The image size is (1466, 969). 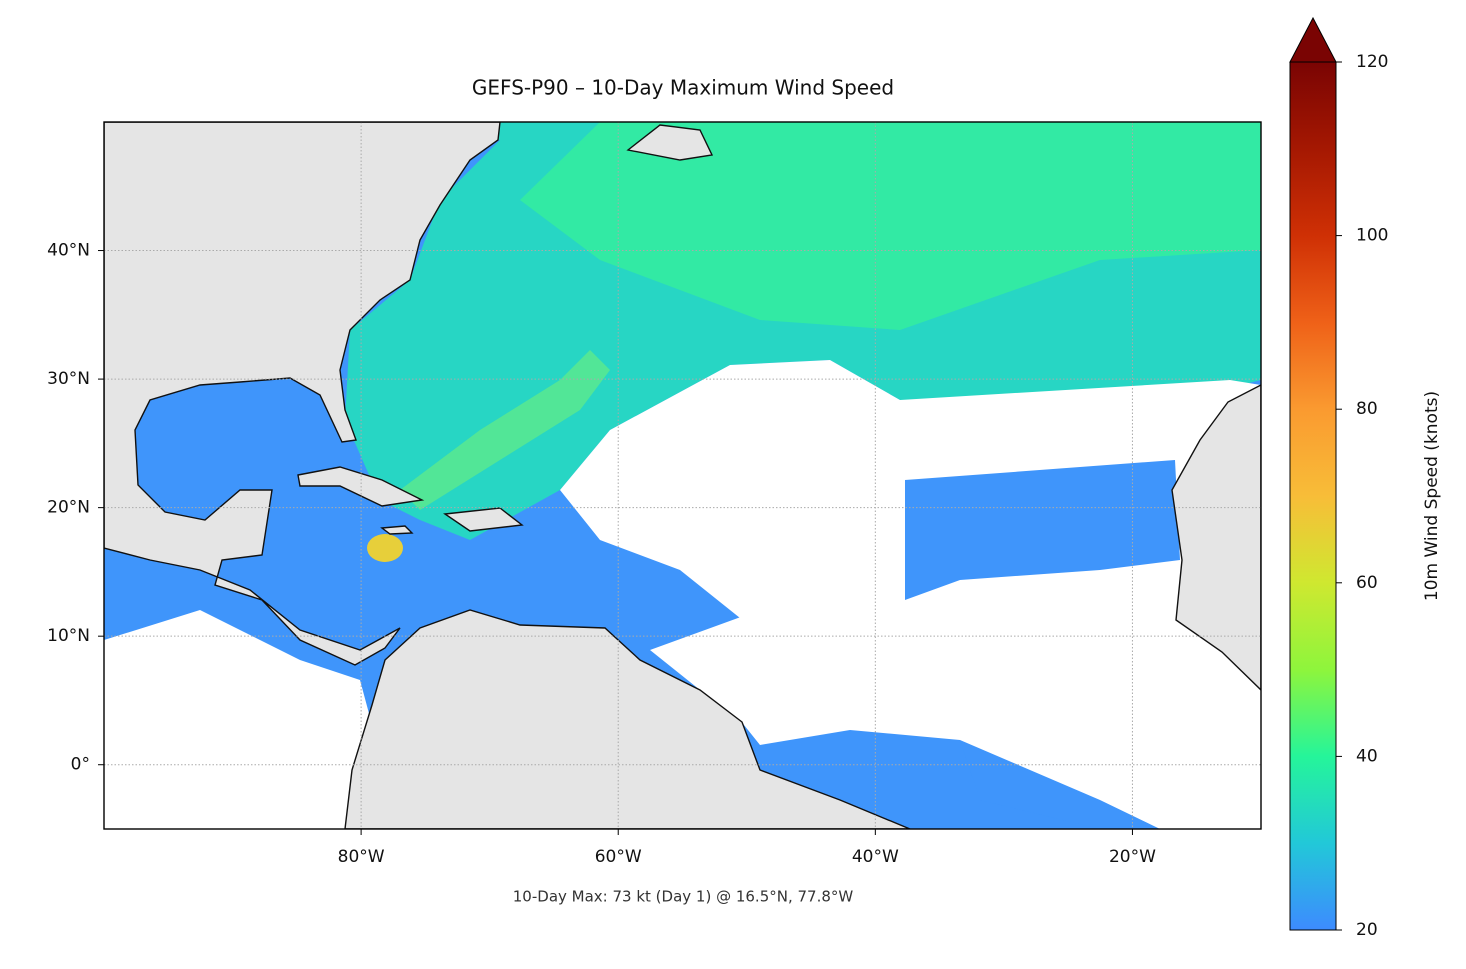 I want to click on x-tick-label: 40°W, so click(x=875, y=857).